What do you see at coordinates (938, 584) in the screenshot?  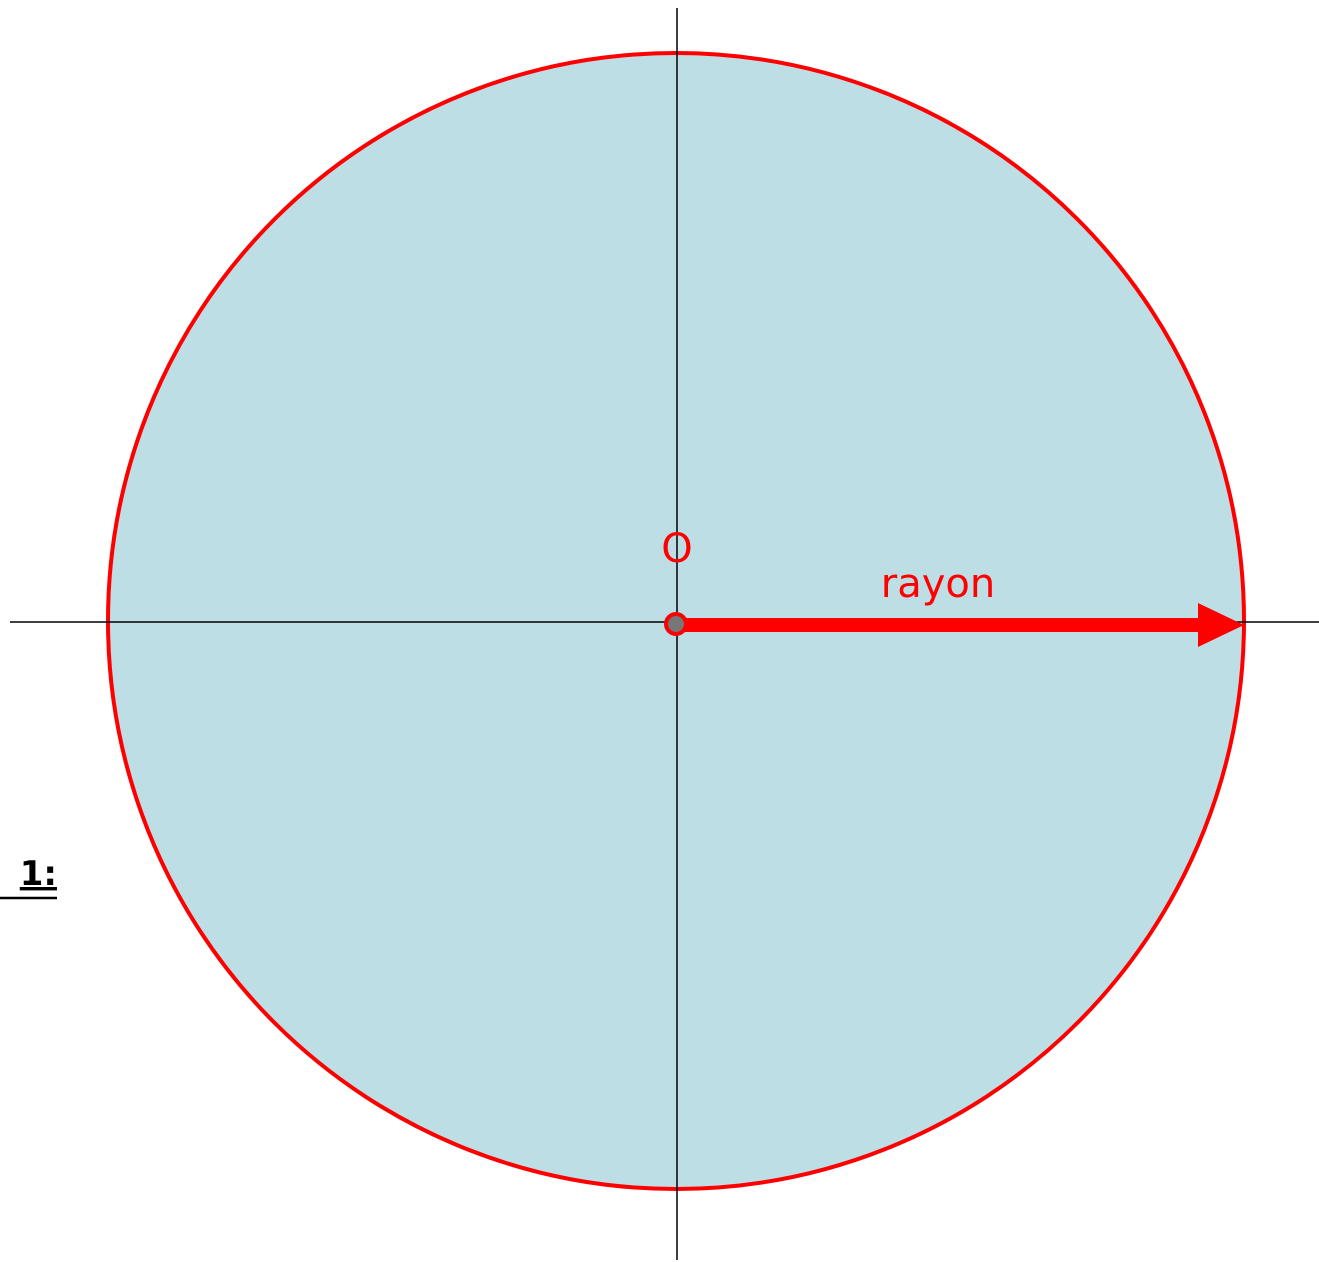 I see `radius-label: rayon` at bounding box center [938, 584].